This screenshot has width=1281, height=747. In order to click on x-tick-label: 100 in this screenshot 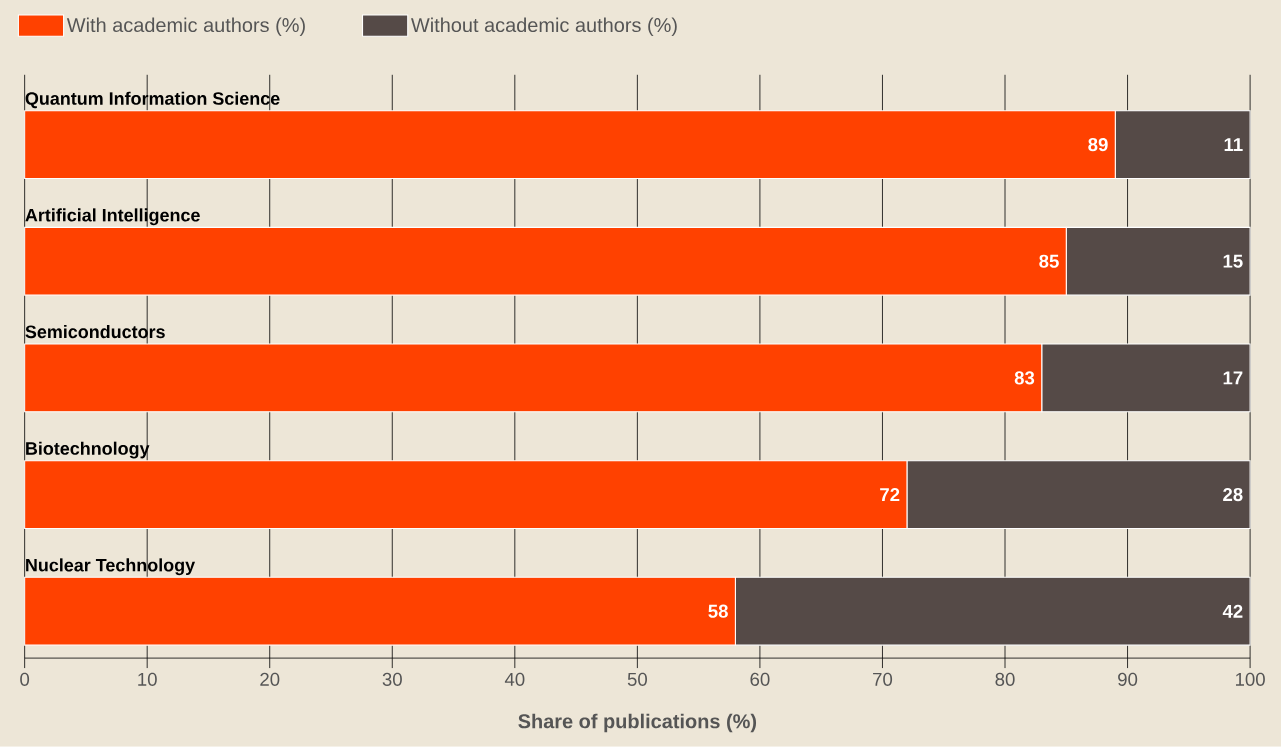, I will do `click(1250, 679)`.